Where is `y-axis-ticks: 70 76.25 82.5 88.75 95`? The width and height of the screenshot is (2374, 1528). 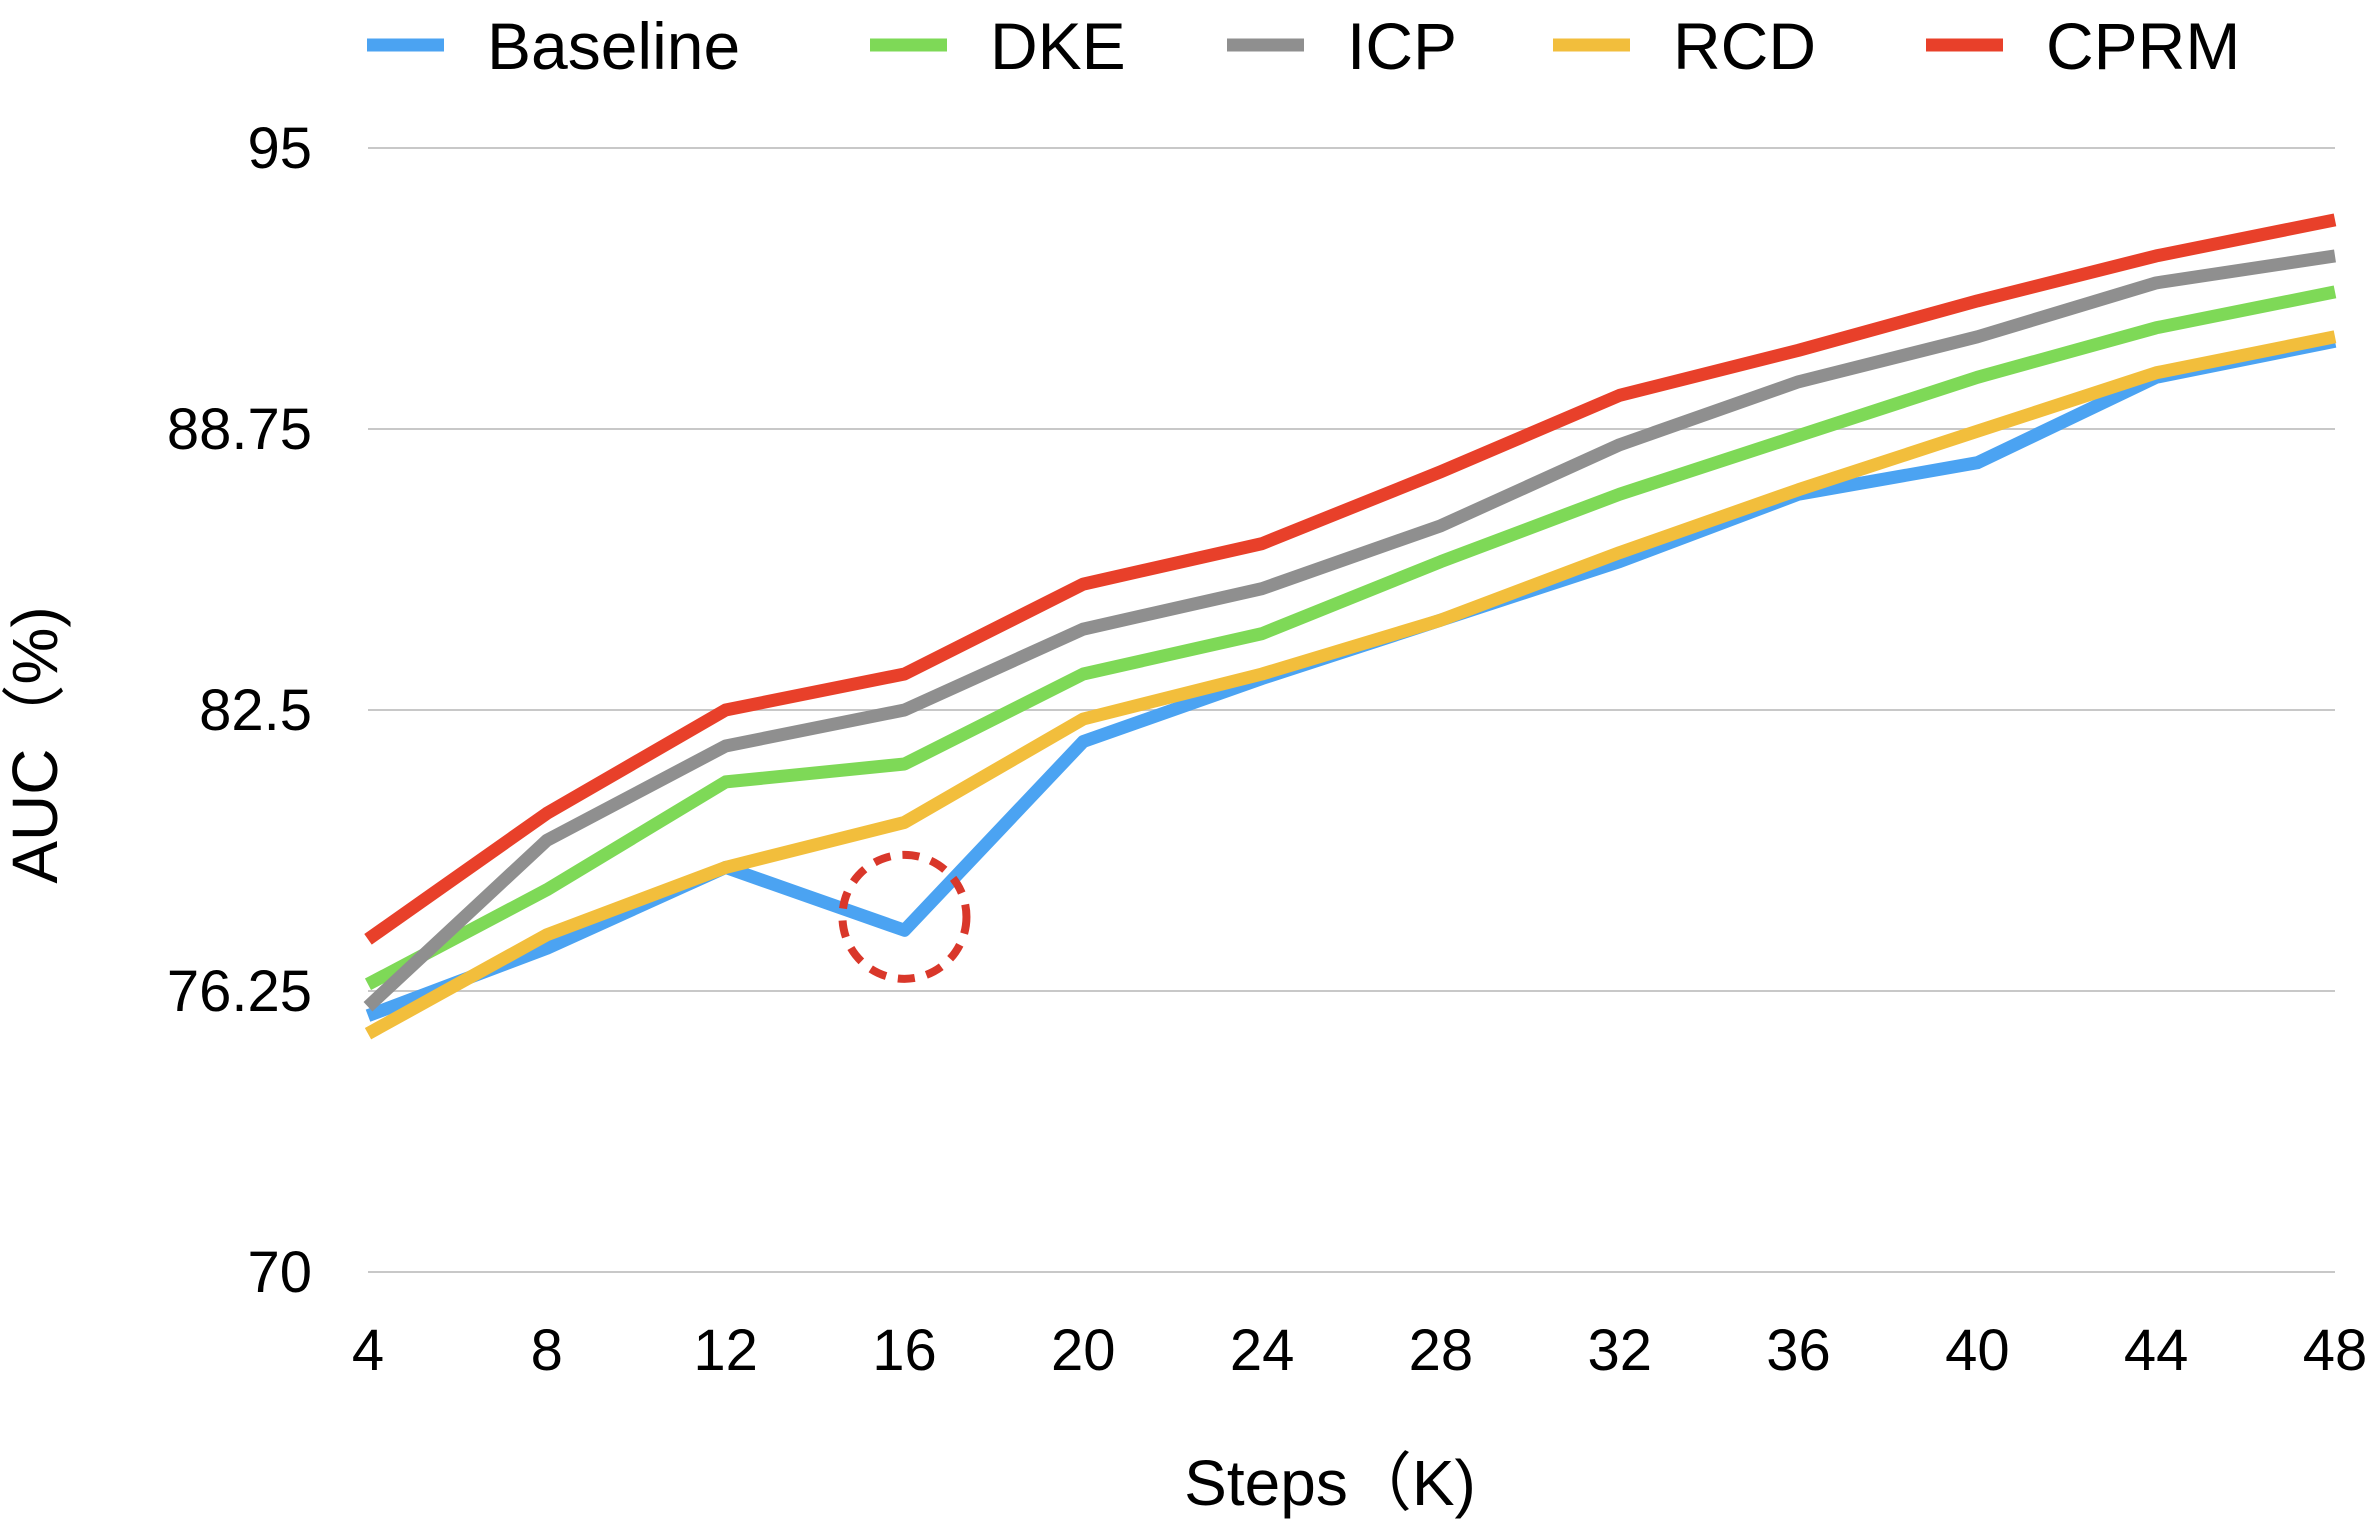
y-axis-ticks: 70 76.25 82.5 88.75 95 is located at coordinates (239, 710).